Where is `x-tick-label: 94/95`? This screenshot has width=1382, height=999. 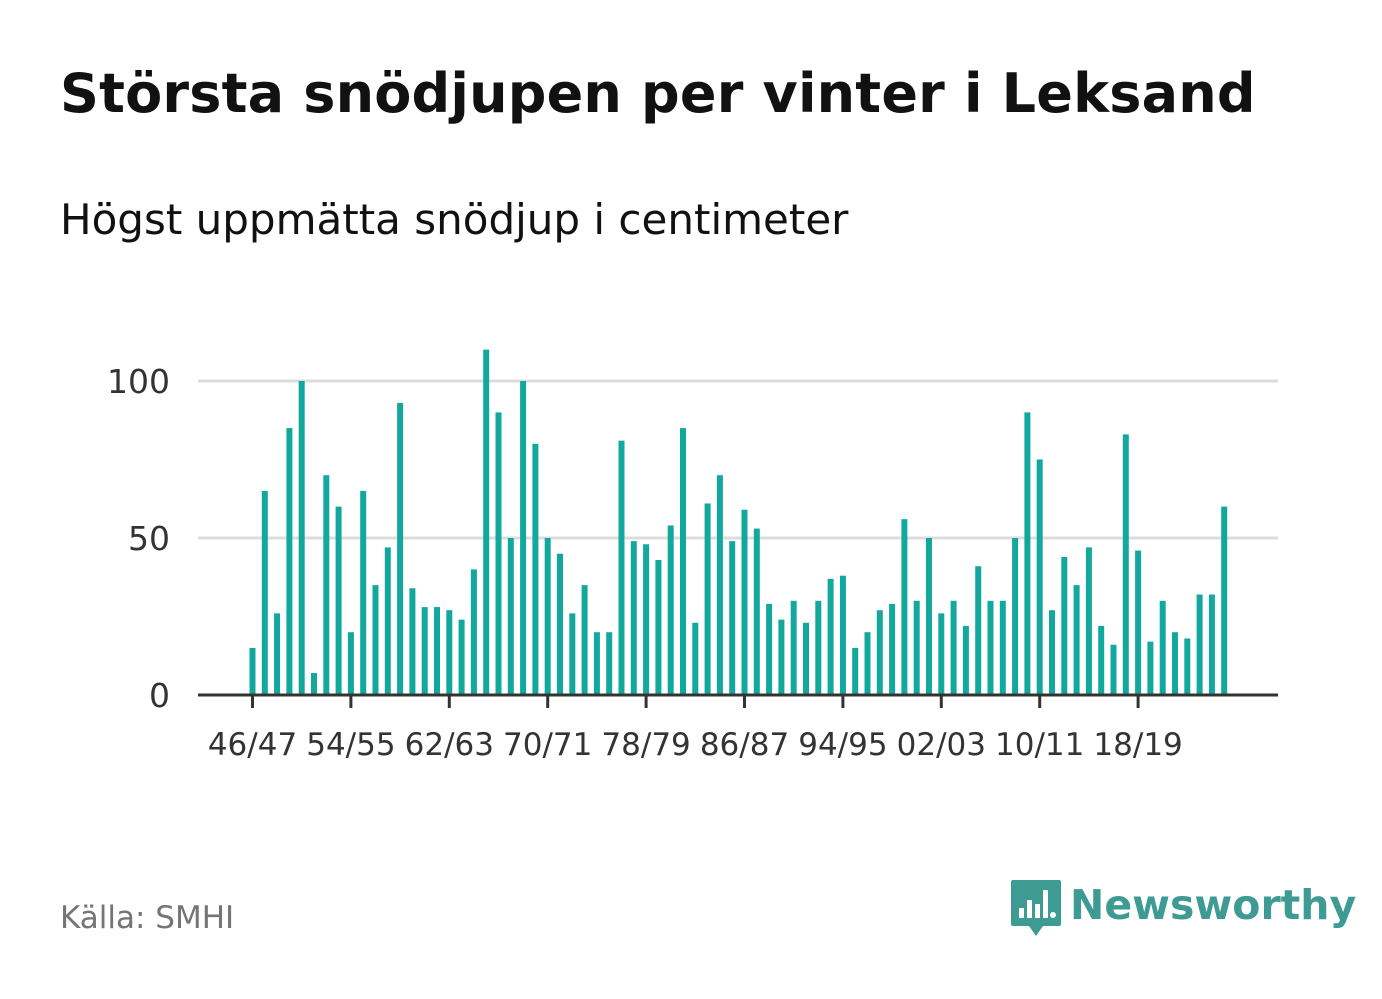
x-tick-label: 94/95 is located at coordinates (842, 745).